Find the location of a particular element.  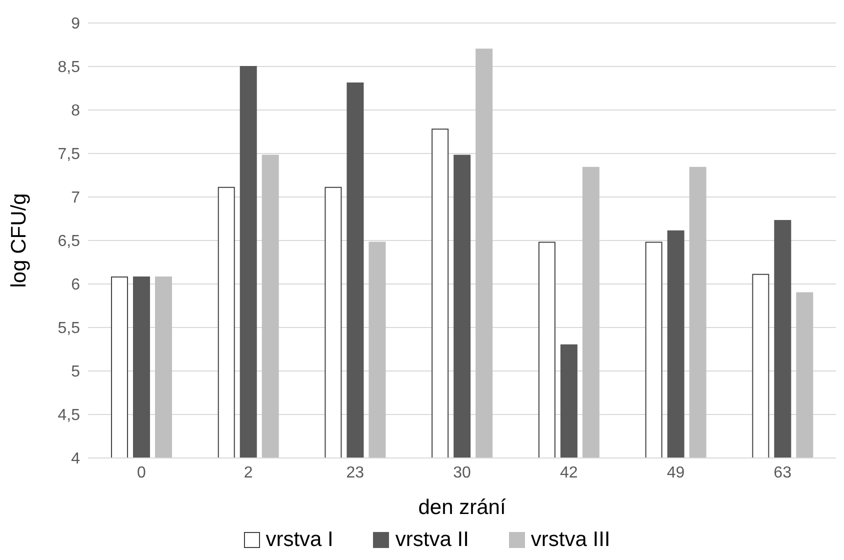

x-tick-label: 30 is located at coordinates (462, 473).